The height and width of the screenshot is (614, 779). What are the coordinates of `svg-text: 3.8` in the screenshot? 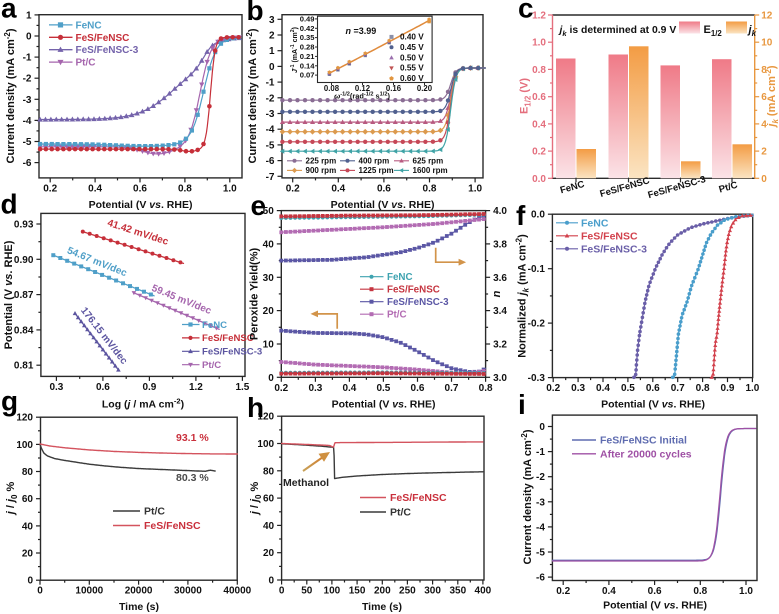 It's located at (500, 244).